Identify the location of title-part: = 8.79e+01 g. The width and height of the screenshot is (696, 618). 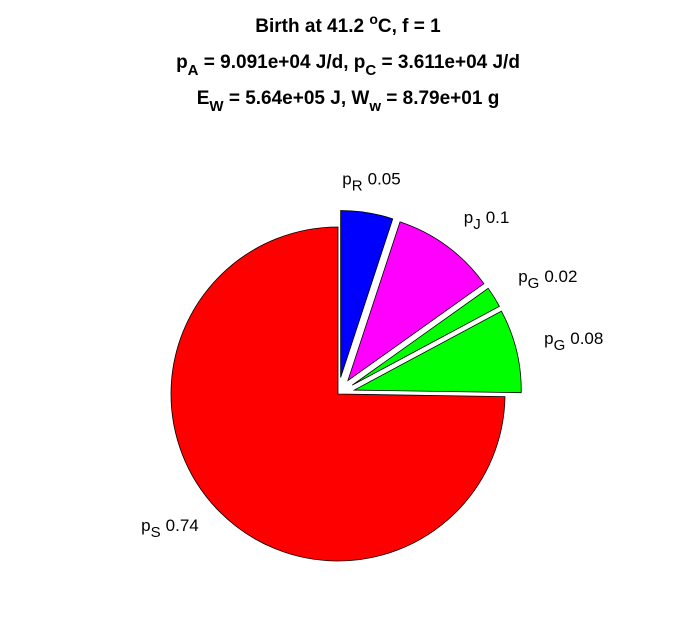
(440, 98).